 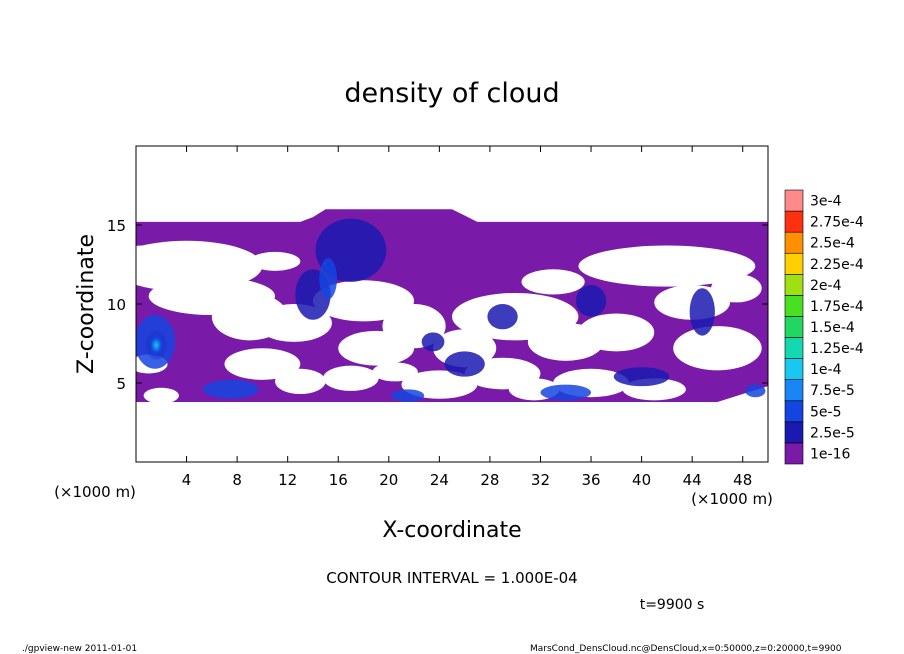 I want to click on x-tick-label: 20, so click(x=388, y=480).